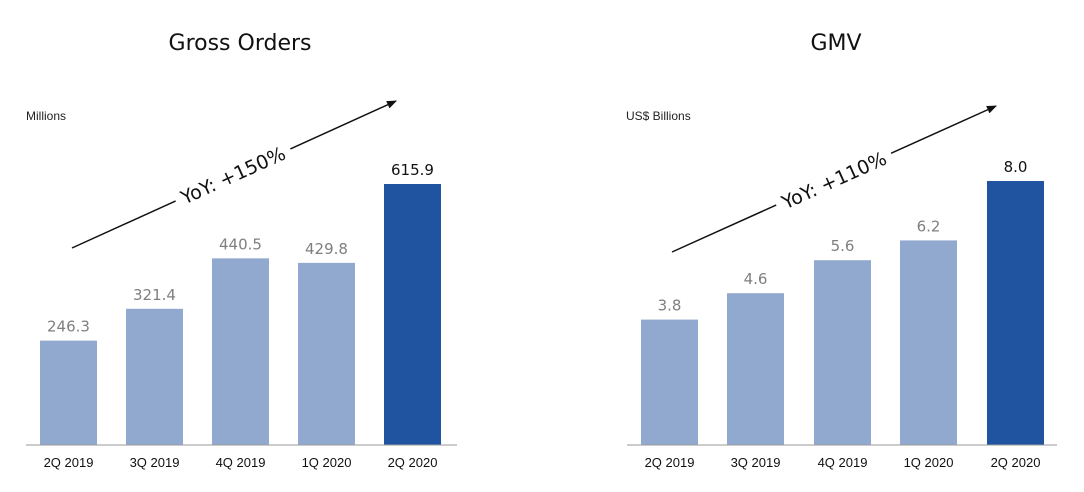  I want to click on gross-orders-unit-label: Millions, so click(46, 116).